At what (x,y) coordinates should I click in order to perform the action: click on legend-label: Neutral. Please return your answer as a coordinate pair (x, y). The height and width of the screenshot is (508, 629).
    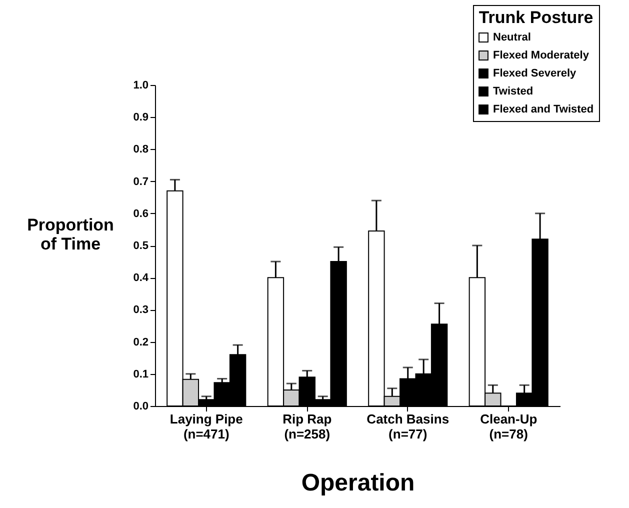
    Looking at the image, I should click on (512, 38).